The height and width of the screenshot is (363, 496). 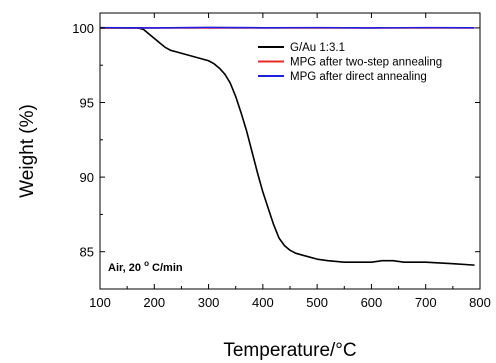 What do you see at coordinates (167, 268) in the screenshot?
I see `annotation-suffix: C/min` at bounding box center [167, 268].